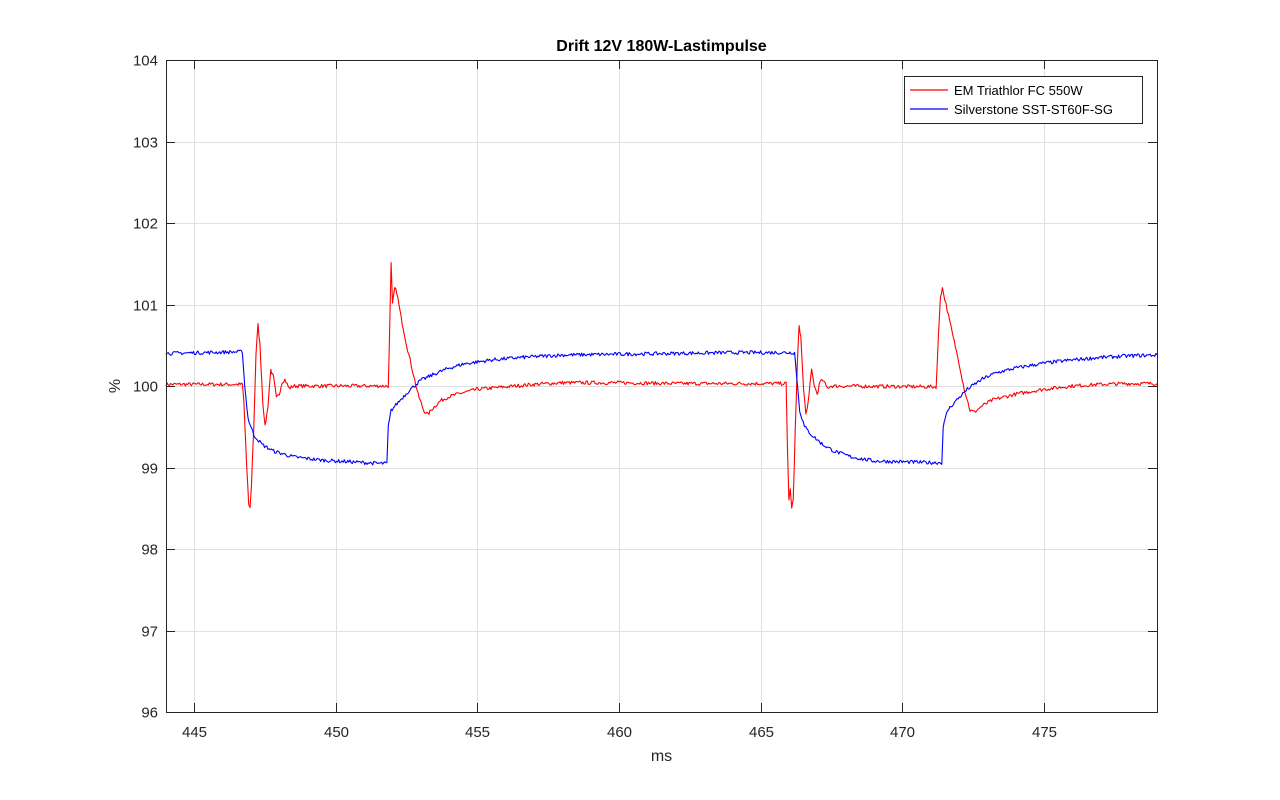 This screenshot has width=1280, height=800. What do you see at coordinates (145, 61) in the screenshot?
I see `y-tick-label: 104` at bounding box center [145, 61].